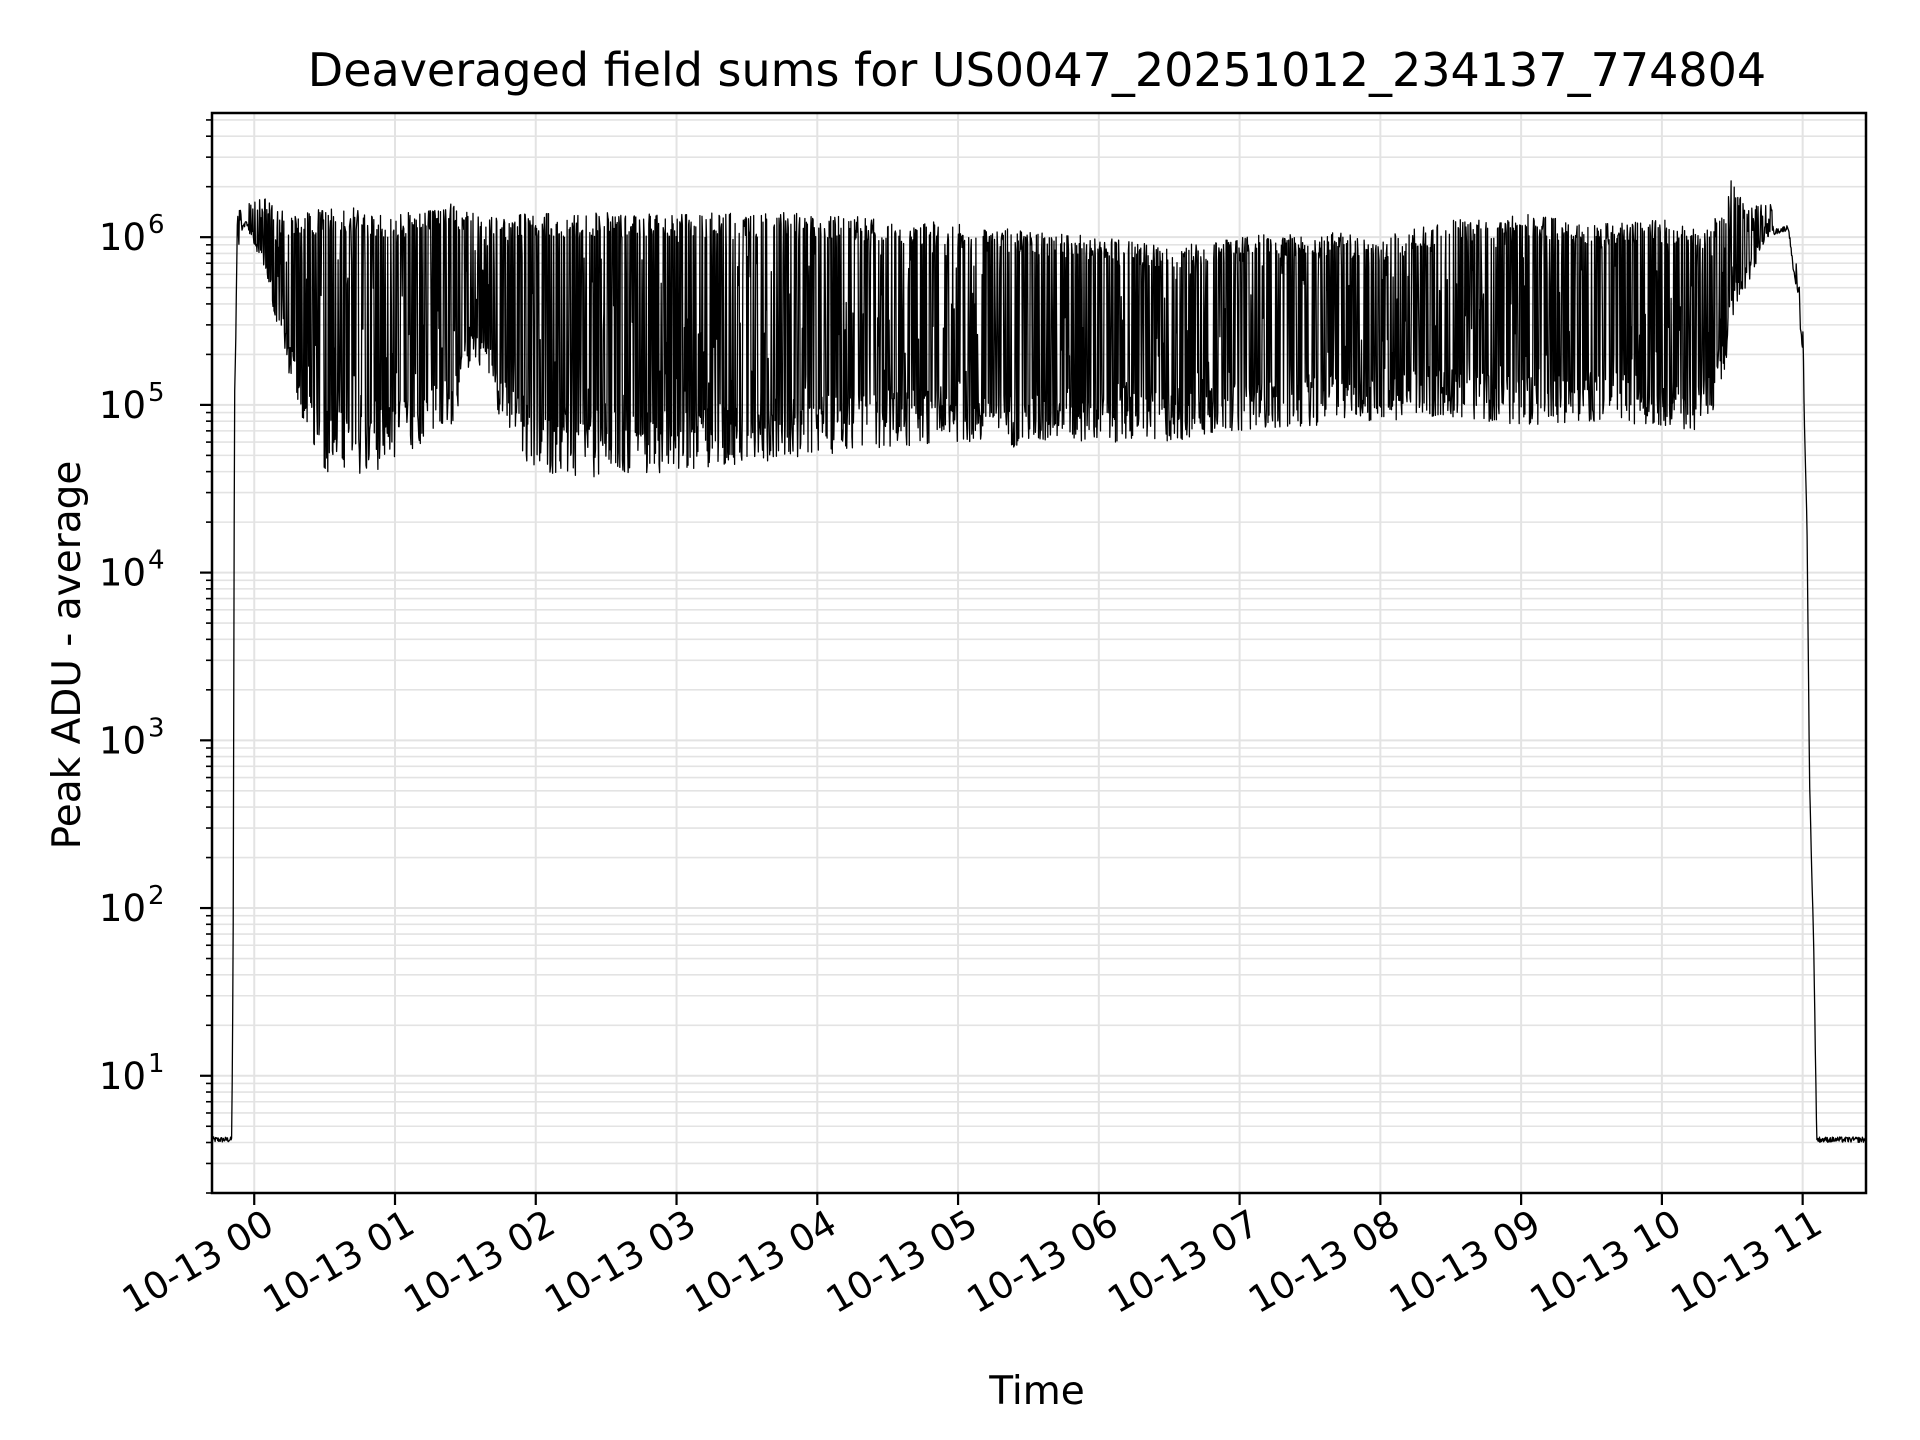  I want to click on y-tick-exponent: 5, so click(156, 393).